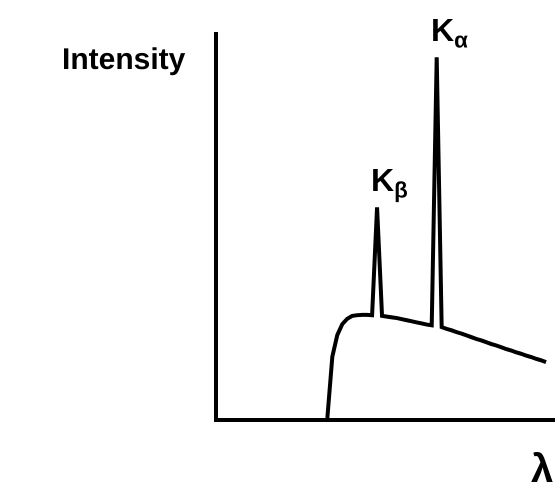 The height and width of the screenshot is (491, 557). What do you see at coordinates (449, 32) in the screenshot?
I see `text: K$_{α}$` at bounding box center [449, 32].